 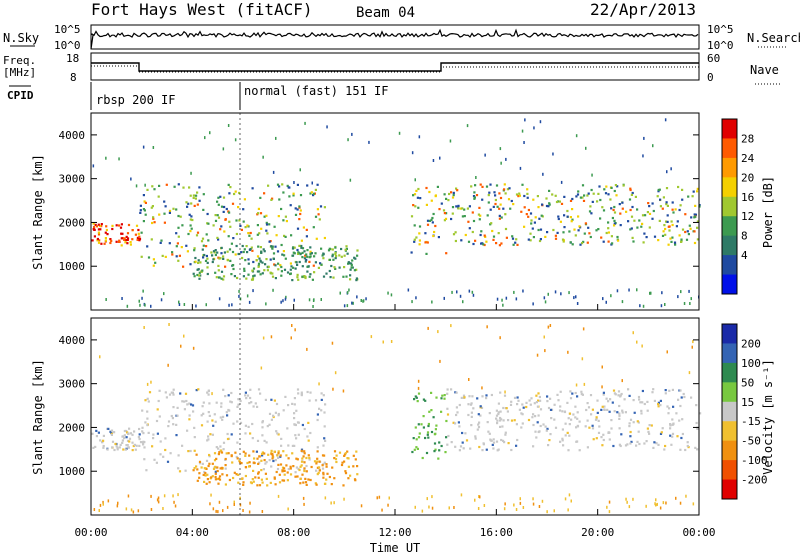 What do you see at coordinates (729, 167) in the screenshot?
I see `power-colorbar-swatch` at bounding box center [729, 167].